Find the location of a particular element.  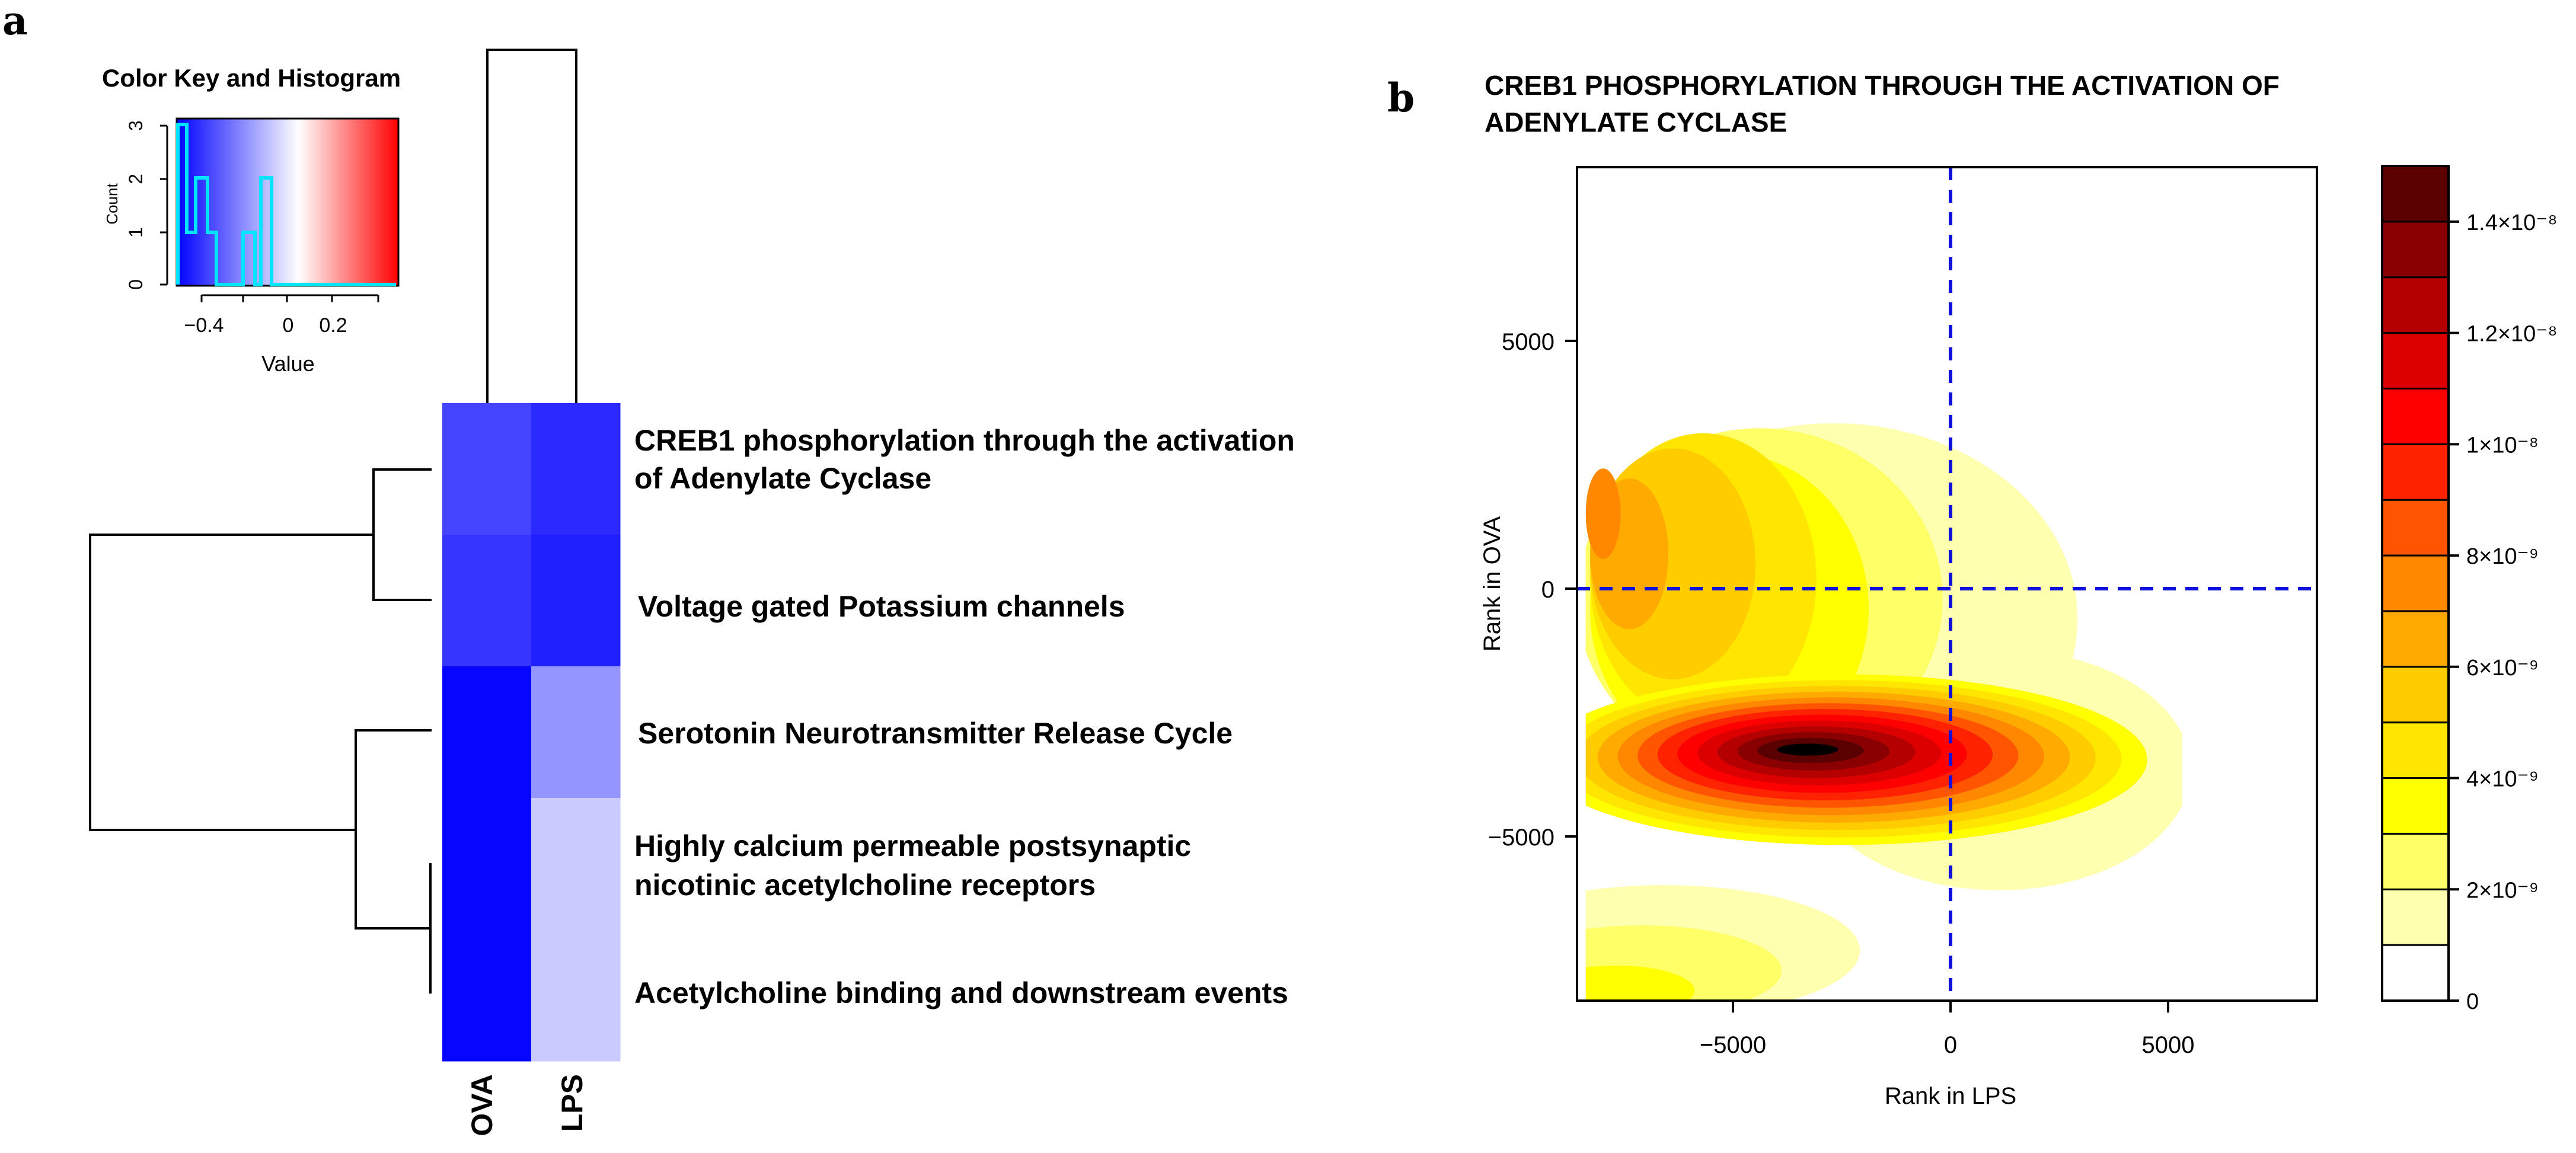

legend-tick-label: 1.4×10⁻⁸ is located at coordinates (2511, 222).